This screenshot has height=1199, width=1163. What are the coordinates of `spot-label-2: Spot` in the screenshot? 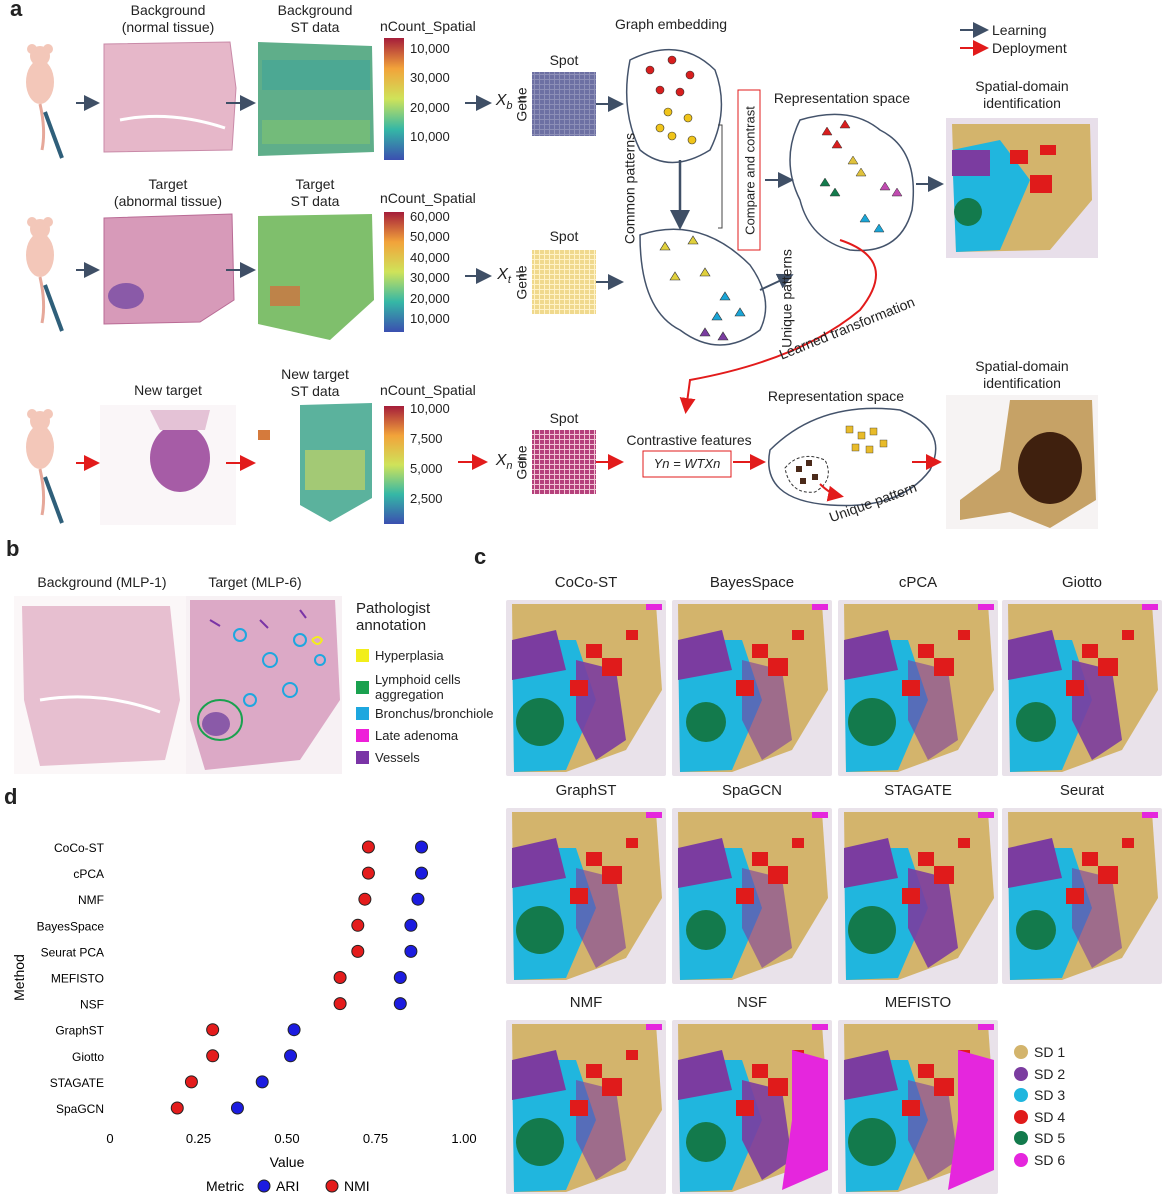 It's located at (564, 236).